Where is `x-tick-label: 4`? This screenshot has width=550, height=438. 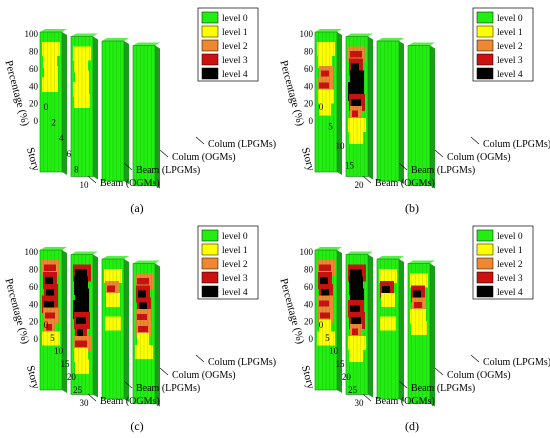 x-tick-label: 4 is located at coordinates (61, 138).